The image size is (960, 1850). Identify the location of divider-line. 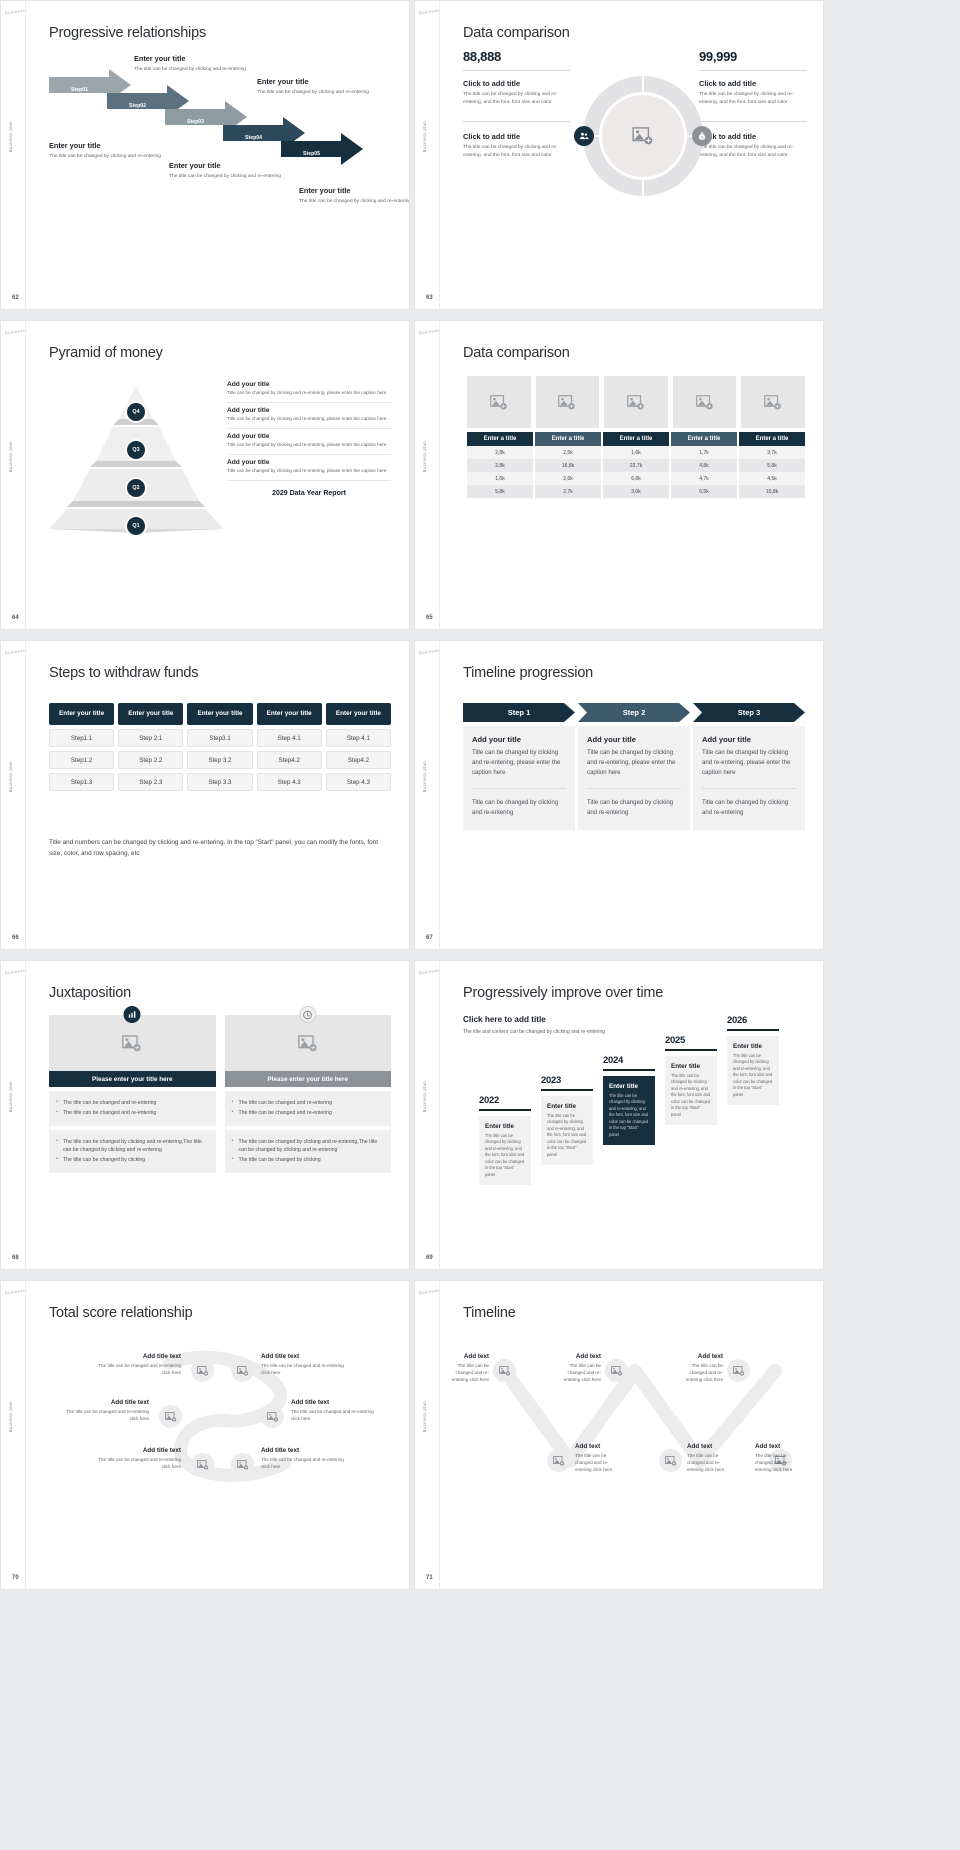
(629, 1070).